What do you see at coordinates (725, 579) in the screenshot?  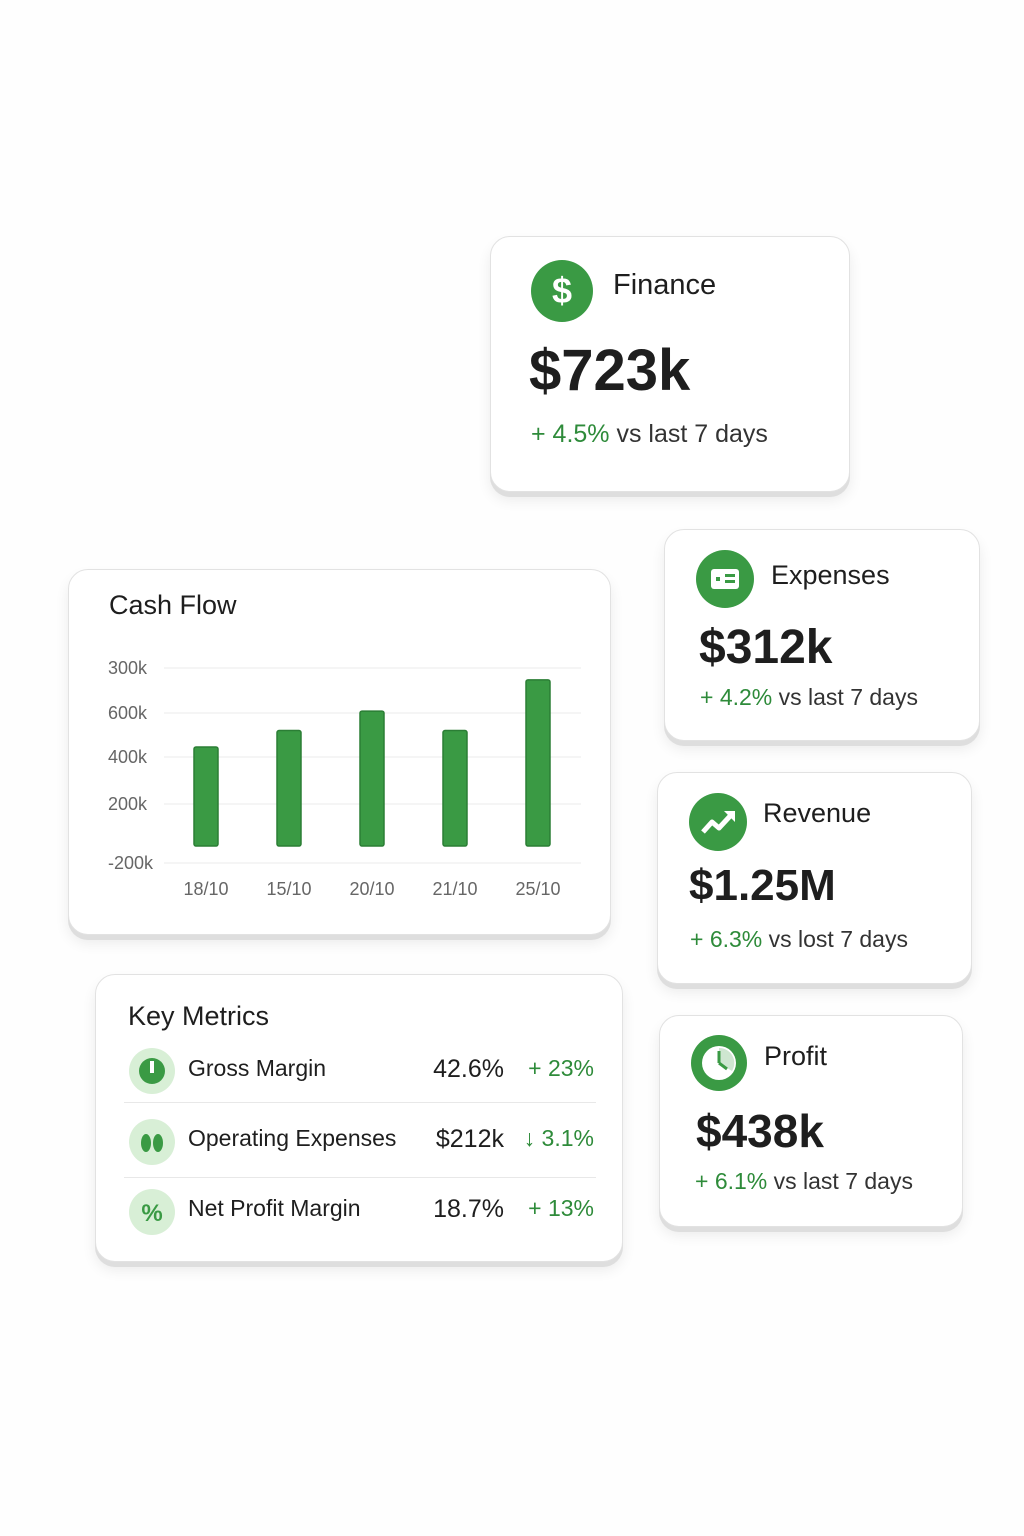 I see `wallet-icon` at bounding box center [725, 579].